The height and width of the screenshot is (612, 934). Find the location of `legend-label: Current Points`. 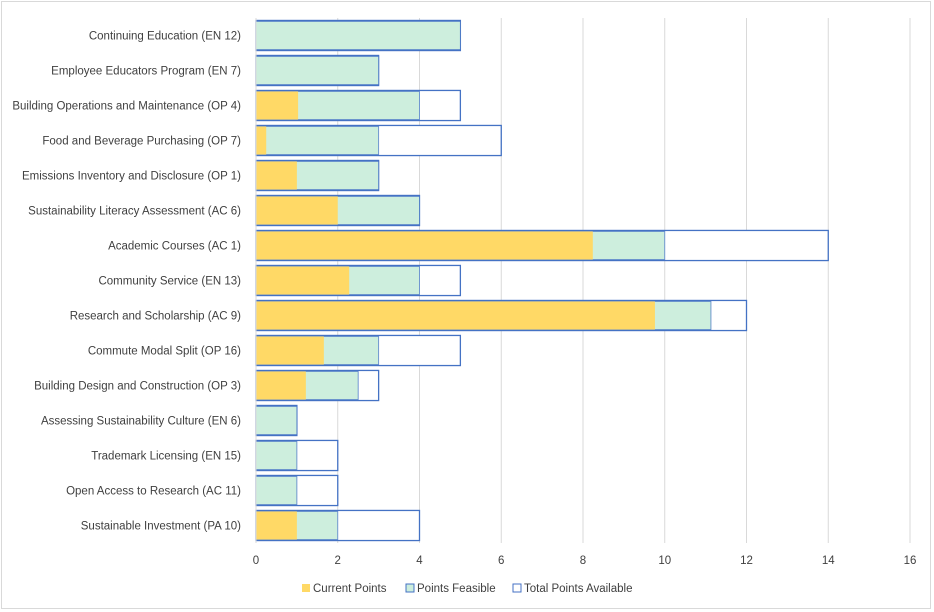

legend-label: Current Points is located at coordinates (350, 589).